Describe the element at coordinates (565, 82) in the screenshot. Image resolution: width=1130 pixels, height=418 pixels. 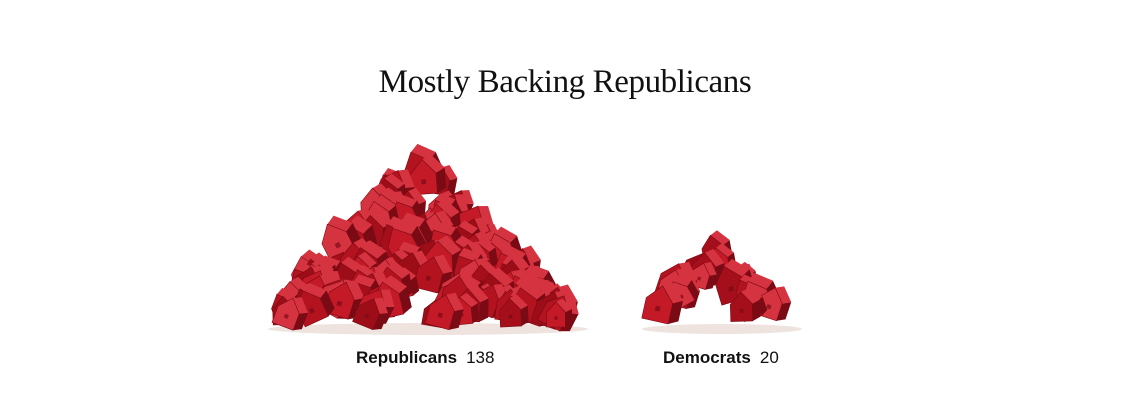
I see `chart-title: Mostly Backing Republicans` at that location.